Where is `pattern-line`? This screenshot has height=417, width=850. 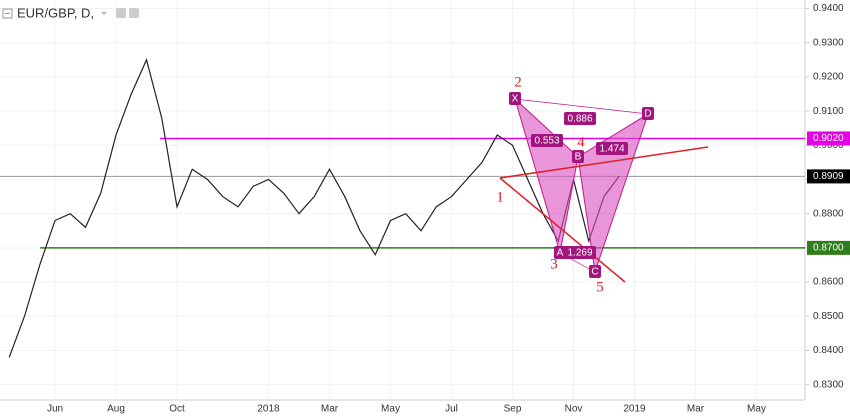
pattern-line is located at coordinates (581, 106).